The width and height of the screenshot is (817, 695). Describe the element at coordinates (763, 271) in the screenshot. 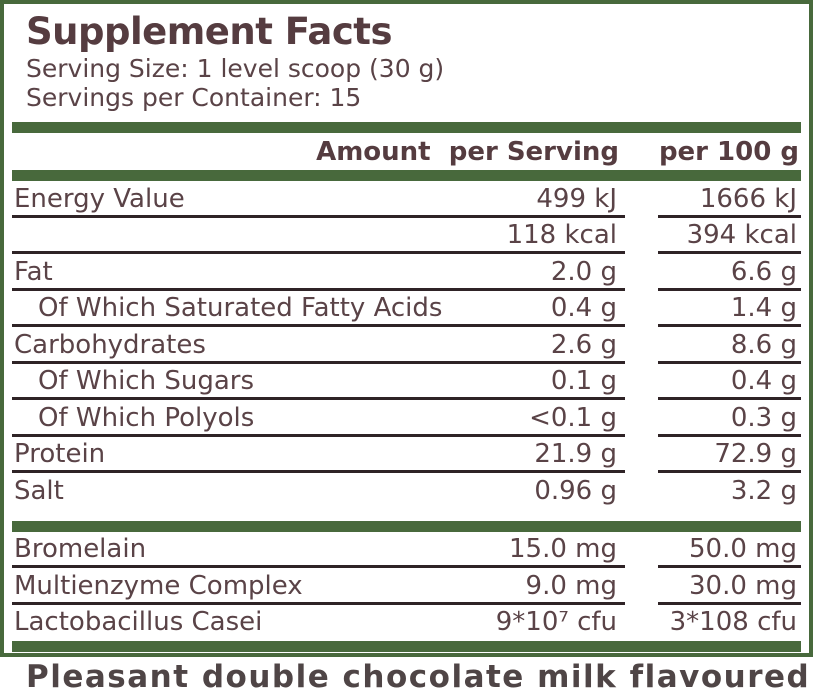

I see `row-per-100g: 6.6 g` at that location.